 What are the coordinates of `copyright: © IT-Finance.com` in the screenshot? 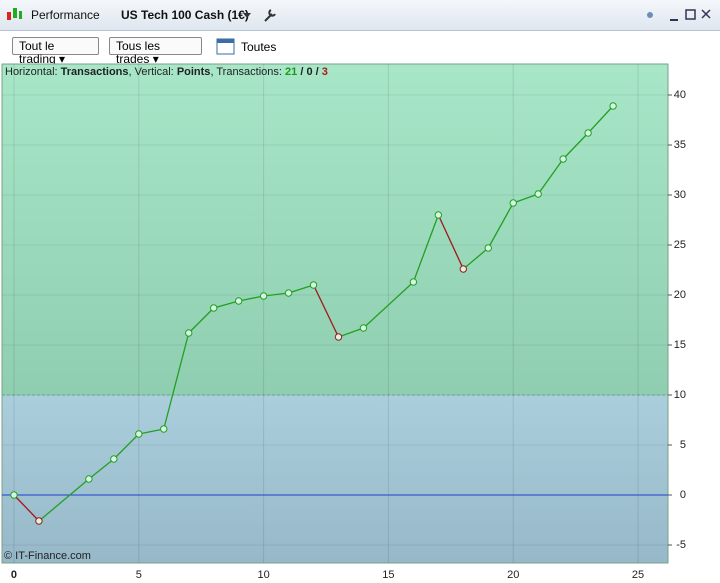 It's located at (47, 556).